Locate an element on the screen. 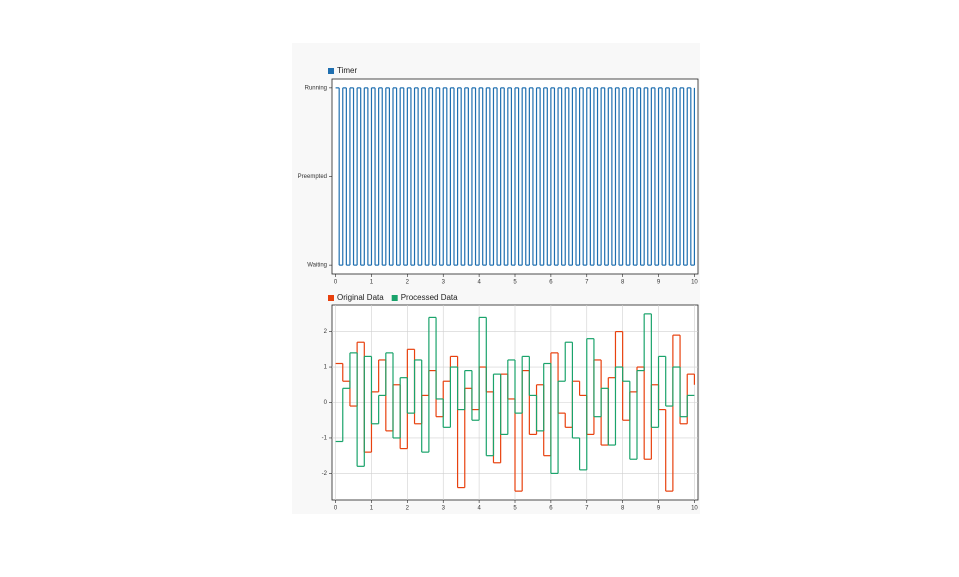  y-tick-label: Preempted is located at coordinates (312, 177).